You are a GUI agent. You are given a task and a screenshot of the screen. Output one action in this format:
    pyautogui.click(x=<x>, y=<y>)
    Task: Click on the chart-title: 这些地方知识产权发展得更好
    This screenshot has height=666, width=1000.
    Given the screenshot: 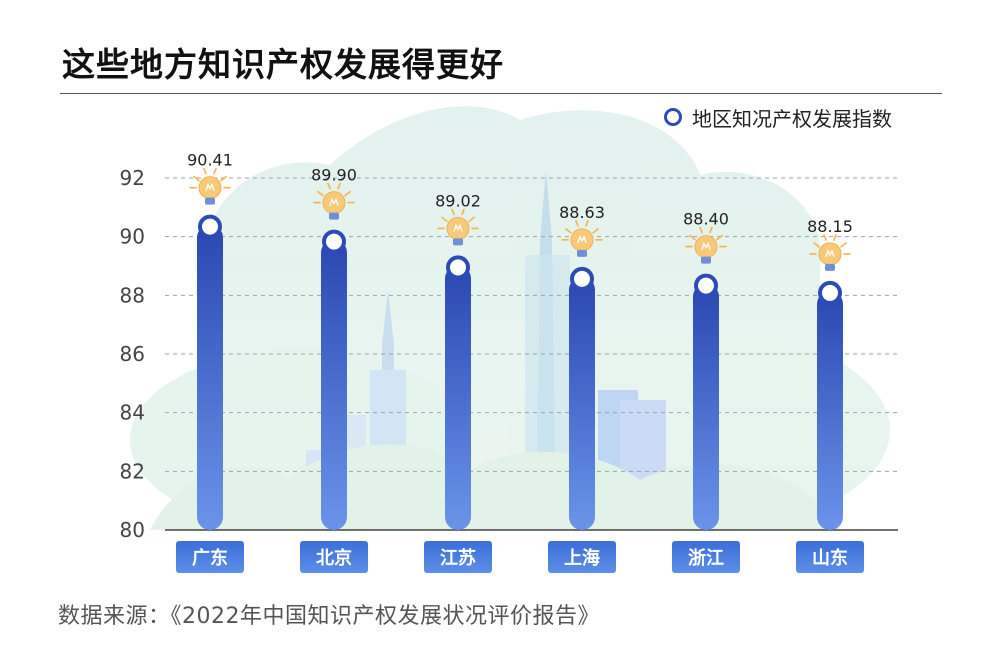 What is the action you would take?
    pyautogui.click(x=283, y=64)
    